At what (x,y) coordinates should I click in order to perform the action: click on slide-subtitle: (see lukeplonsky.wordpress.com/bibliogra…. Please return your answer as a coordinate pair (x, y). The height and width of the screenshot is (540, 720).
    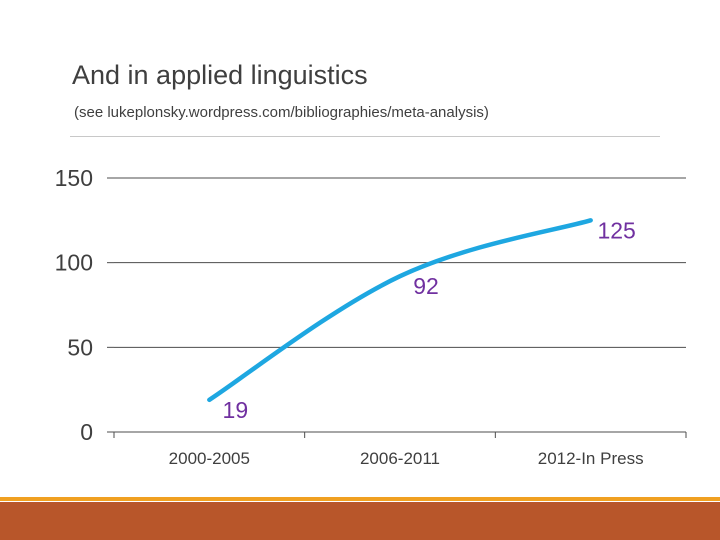
    Looking at the image, I should click on (281, 112).